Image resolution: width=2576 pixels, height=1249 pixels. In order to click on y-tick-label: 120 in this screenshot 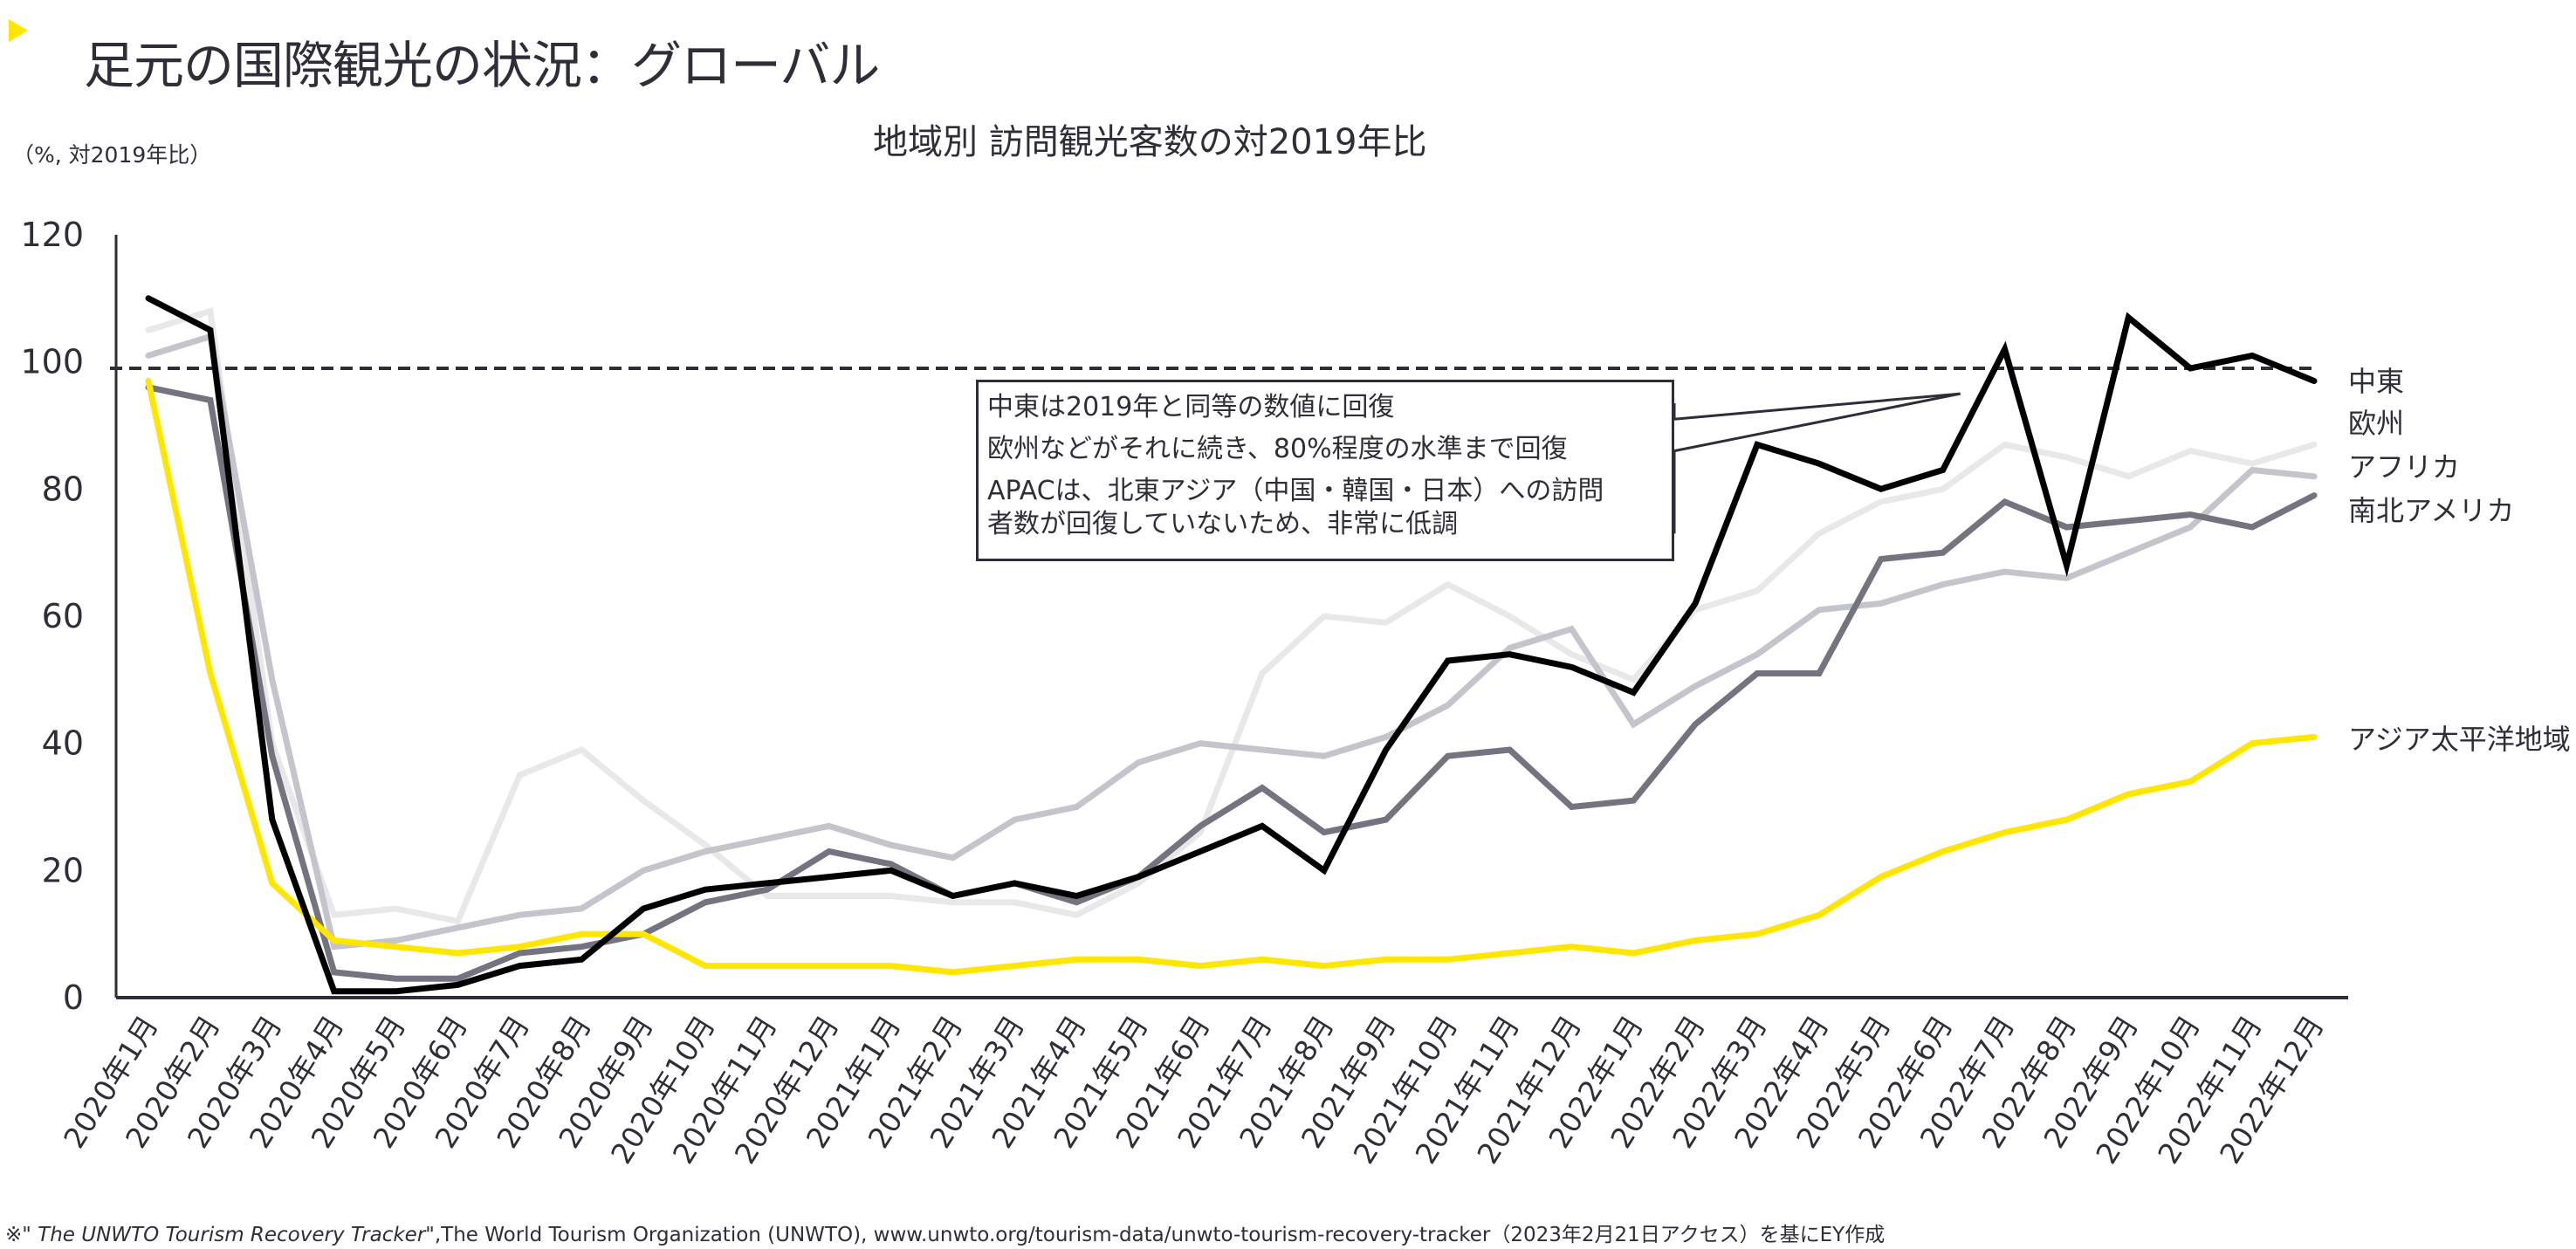, I will do `click(52, 235)`.